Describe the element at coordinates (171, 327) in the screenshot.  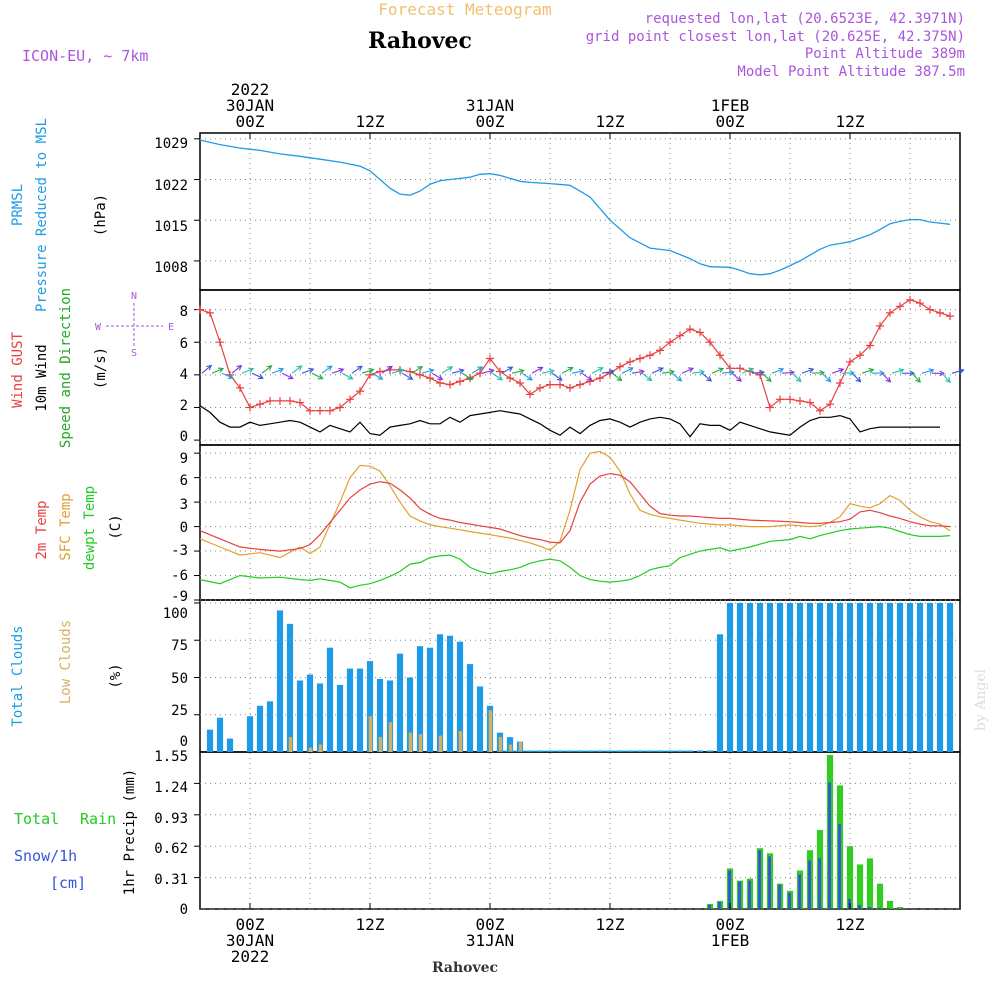
I see `compass-e: E` at that location.